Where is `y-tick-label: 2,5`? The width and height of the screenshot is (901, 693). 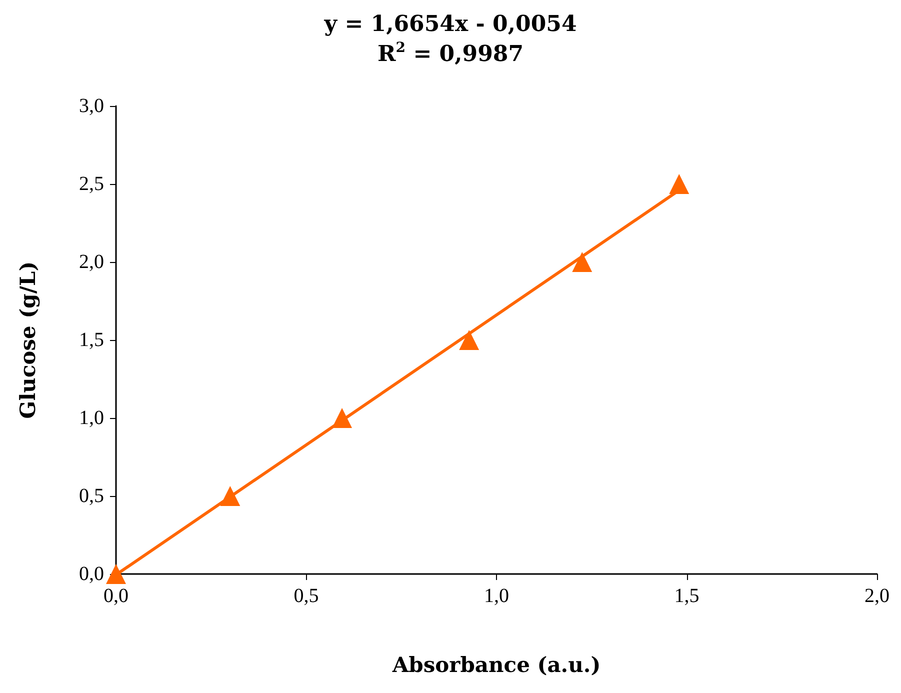
y-tick-label: 2,5 is located at coordinates (91, 184).